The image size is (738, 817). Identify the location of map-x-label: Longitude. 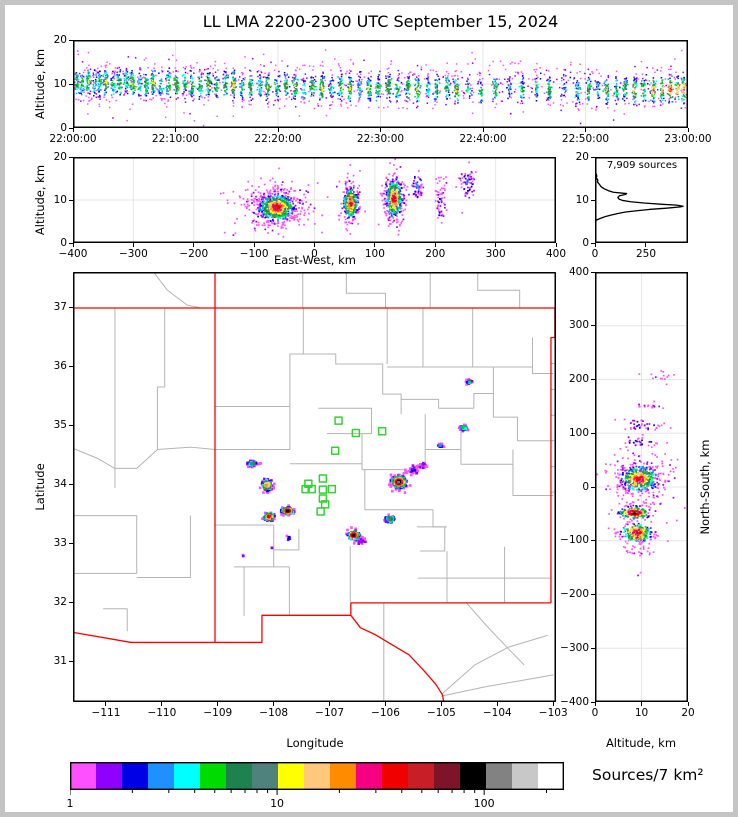
(315, 743).